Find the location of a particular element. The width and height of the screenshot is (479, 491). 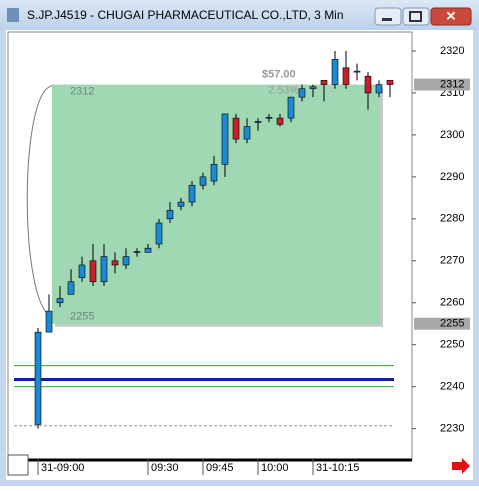

price-marker-label: 2255 is located at coordinates (452, 324).